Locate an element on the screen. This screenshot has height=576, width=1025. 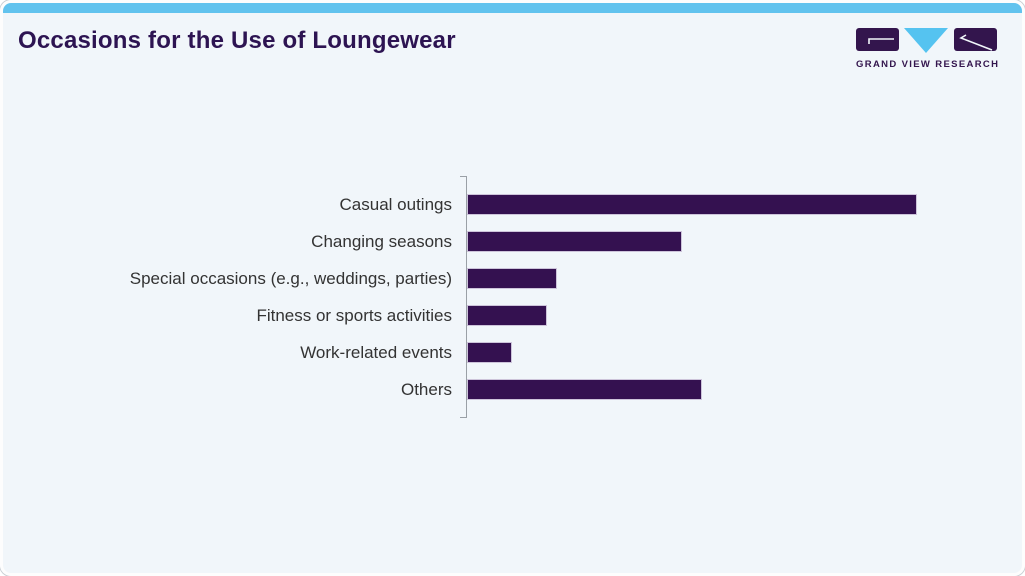
category-label: Work-related events is located at coordinates (376, 352).